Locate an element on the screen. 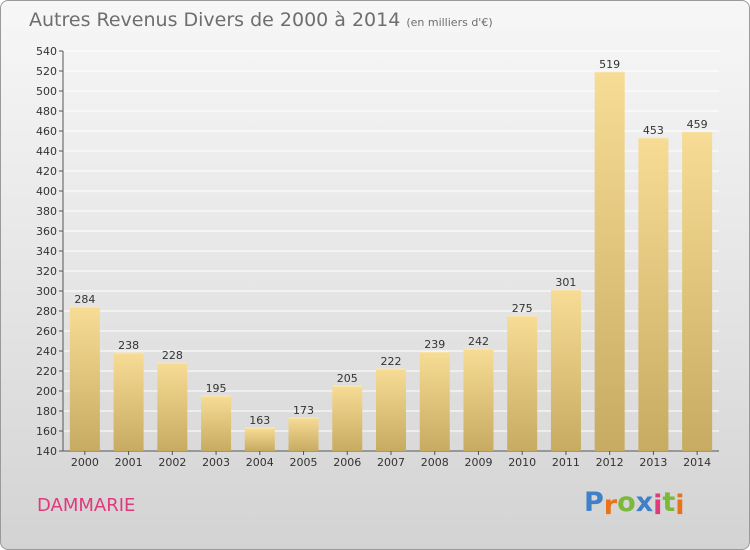 This screenshot has height=550, width=750. y-tick-label: 280 is located at coordinates (46, 311).